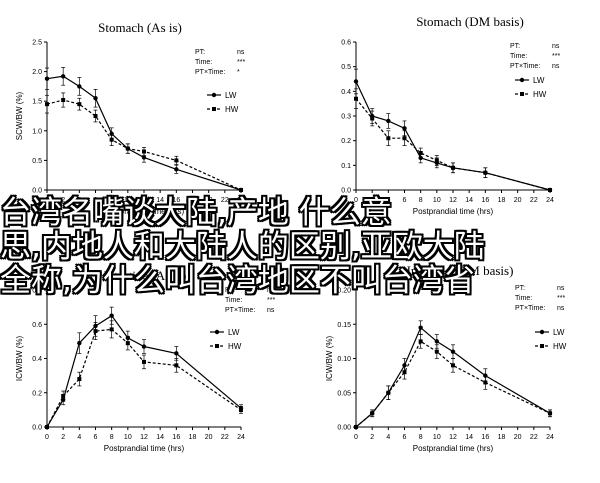 The height and width of the screenshot is (483, 600). Describe the element at coordinates (237, 281) in the screenshot. I see `overlay-line-3: 全称,为什么叫台湾地区不叫台湾省` at that location.